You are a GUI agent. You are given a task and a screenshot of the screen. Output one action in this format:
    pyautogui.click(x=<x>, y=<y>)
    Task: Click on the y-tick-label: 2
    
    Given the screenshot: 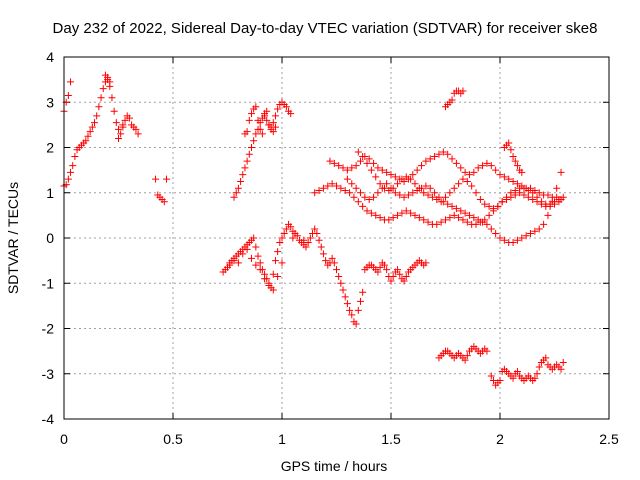 What is the action you would take?
    pyautogui.click(x=50, y=148)
    